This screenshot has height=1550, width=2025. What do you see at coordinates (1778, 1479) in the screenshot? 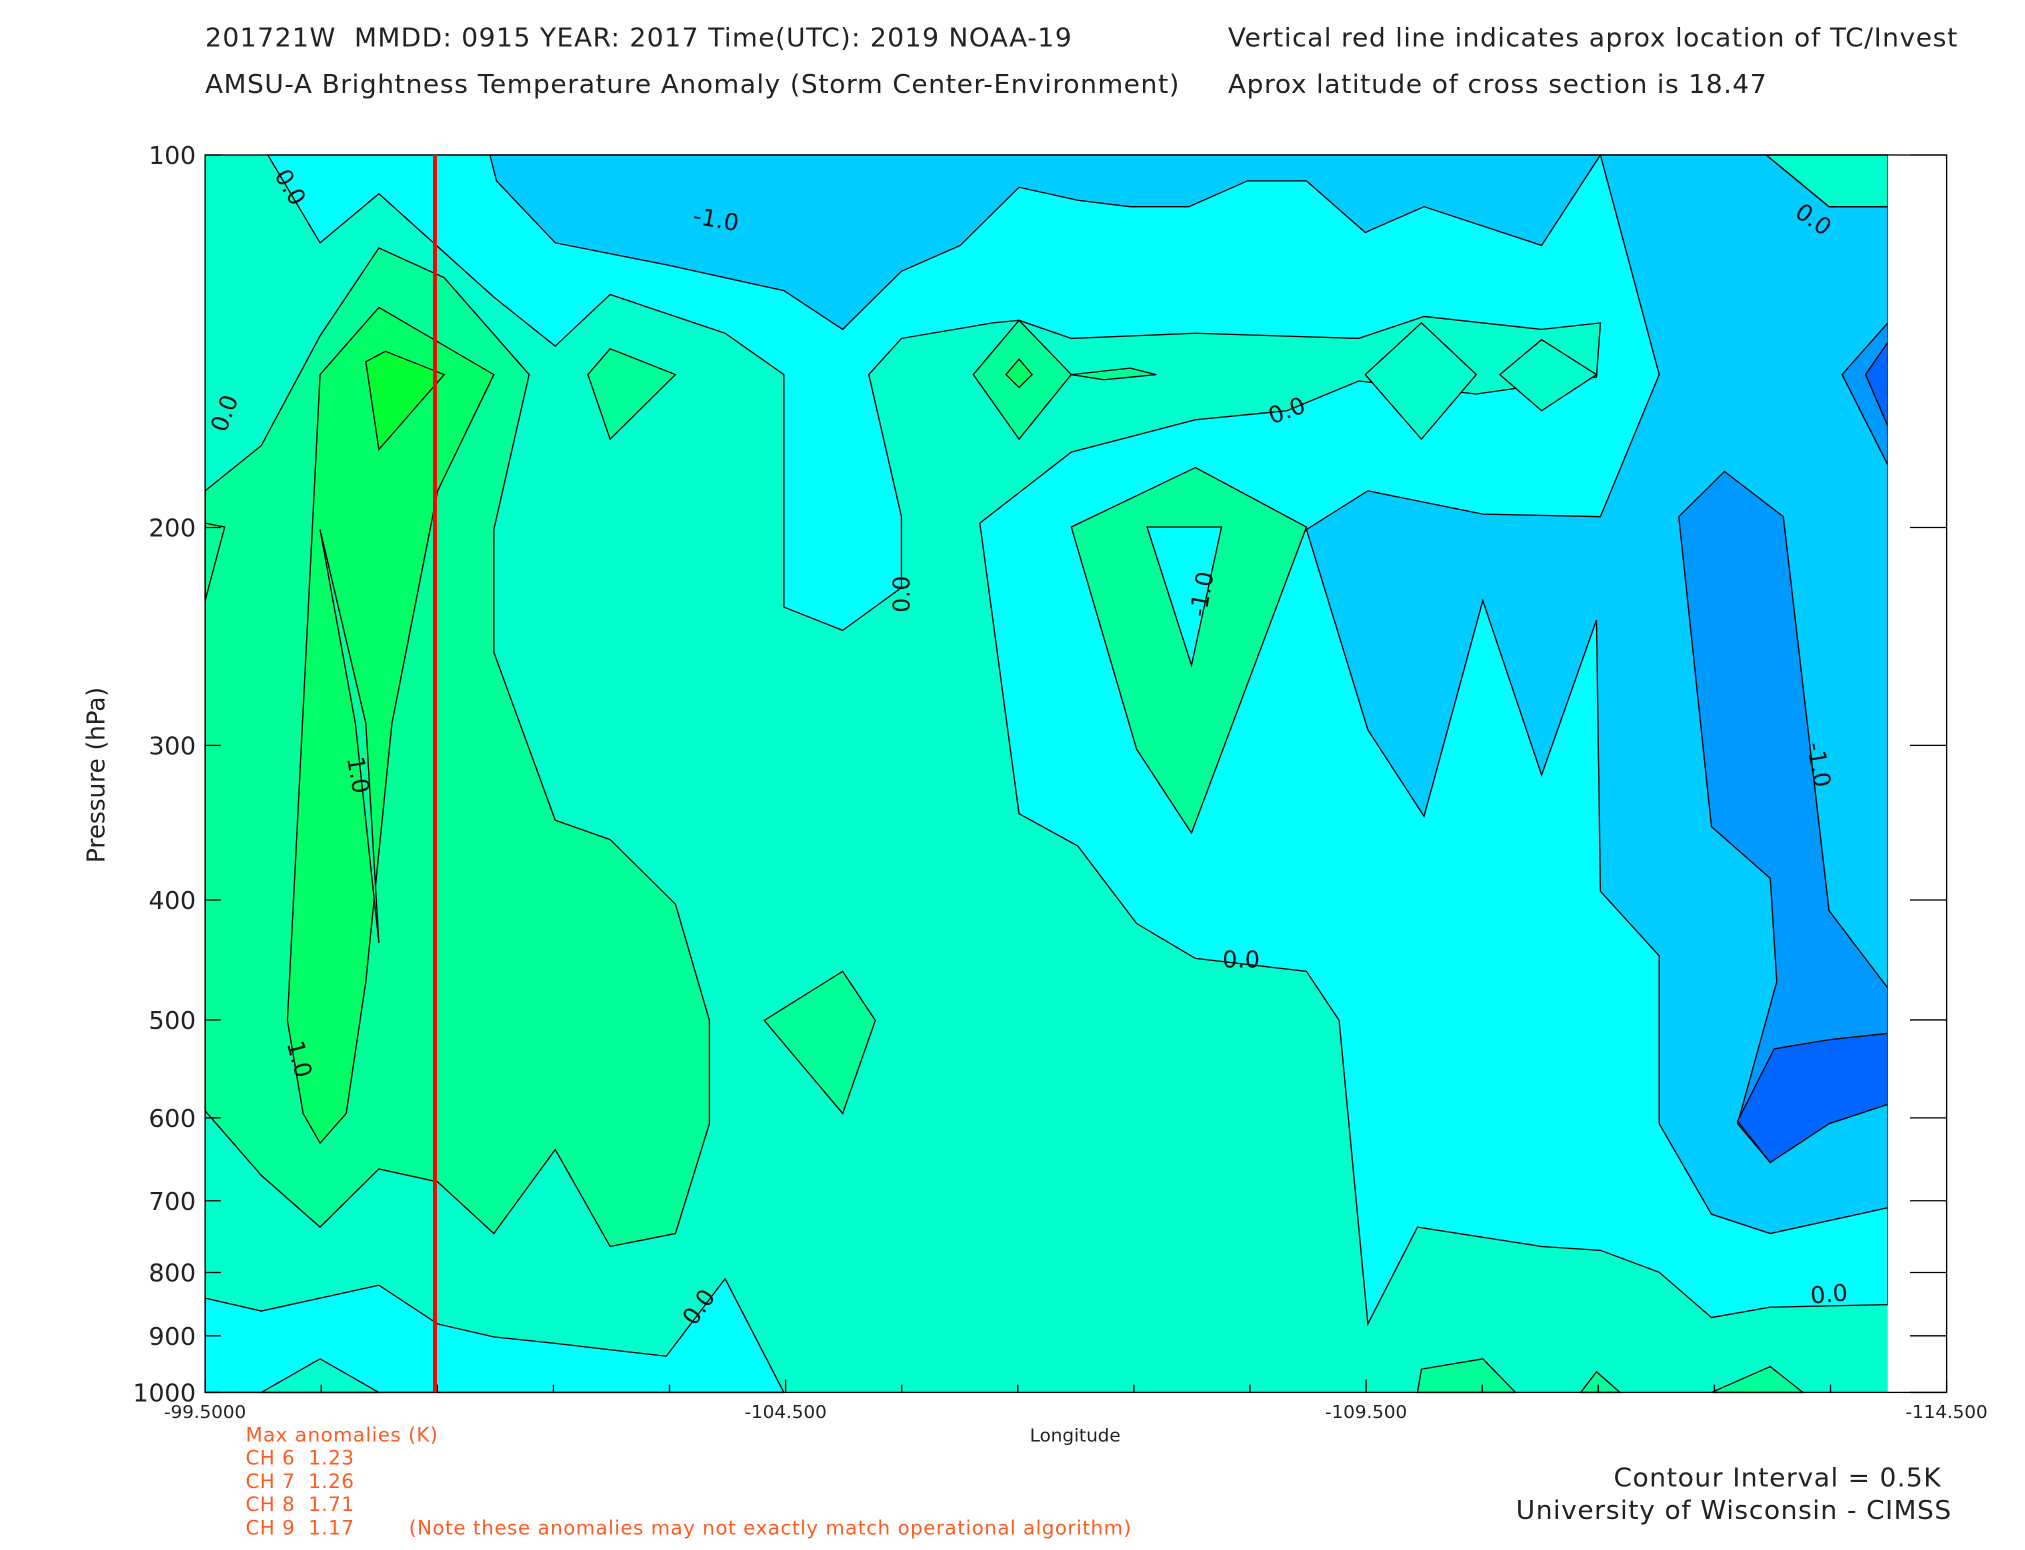
I see `contour-interval: Contour Interval = 0.5K` at bounding box center [1778, 1479].